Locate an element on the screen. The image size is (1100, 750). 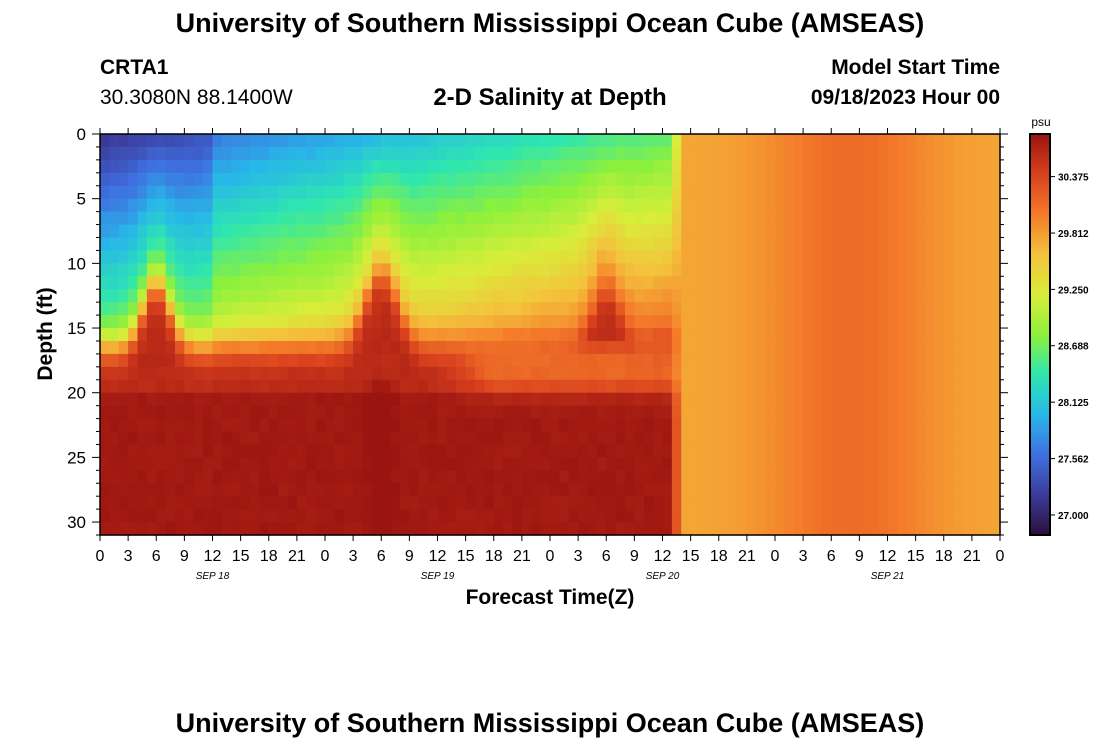
x-tick-label: 21 is located at coordinates (297, 556).